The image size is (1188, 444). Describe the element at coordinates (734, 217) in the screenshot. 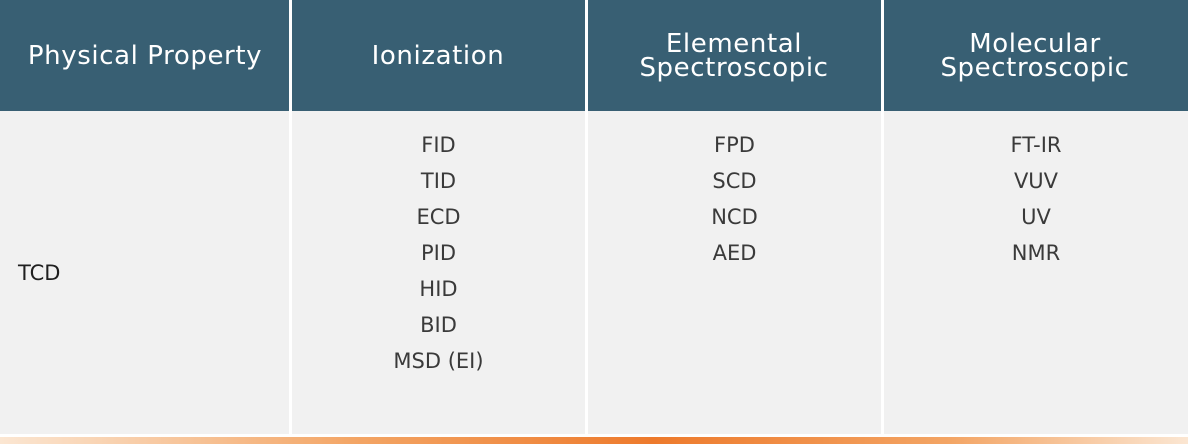

I see `table-cell: NCD` at that location.